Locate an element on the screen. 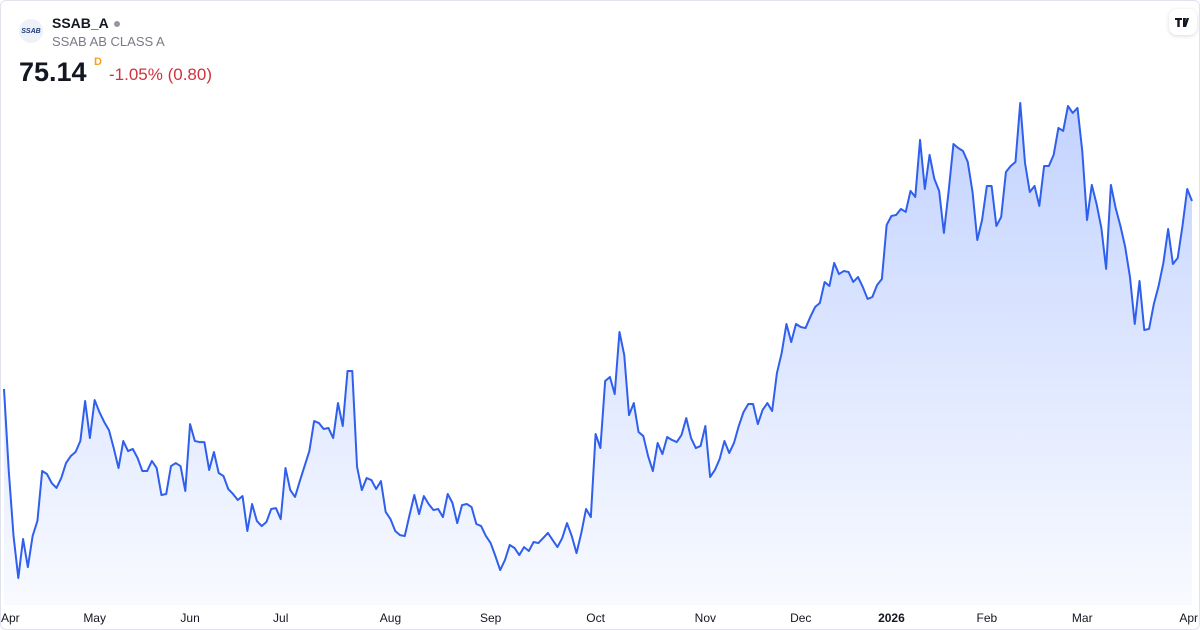  x-tick-label: May is located at coordinates (94, 618).